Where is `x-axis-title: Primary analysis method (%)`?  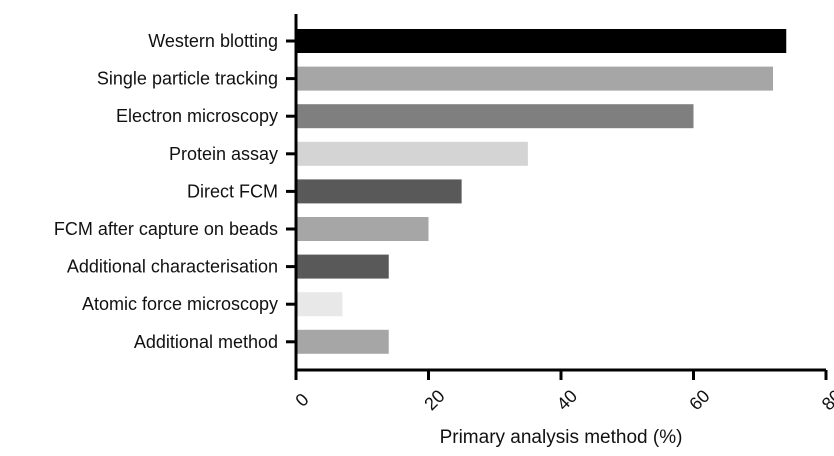 x-axis-title: Primary analysis method (%) is located at coordinates (561, 437).